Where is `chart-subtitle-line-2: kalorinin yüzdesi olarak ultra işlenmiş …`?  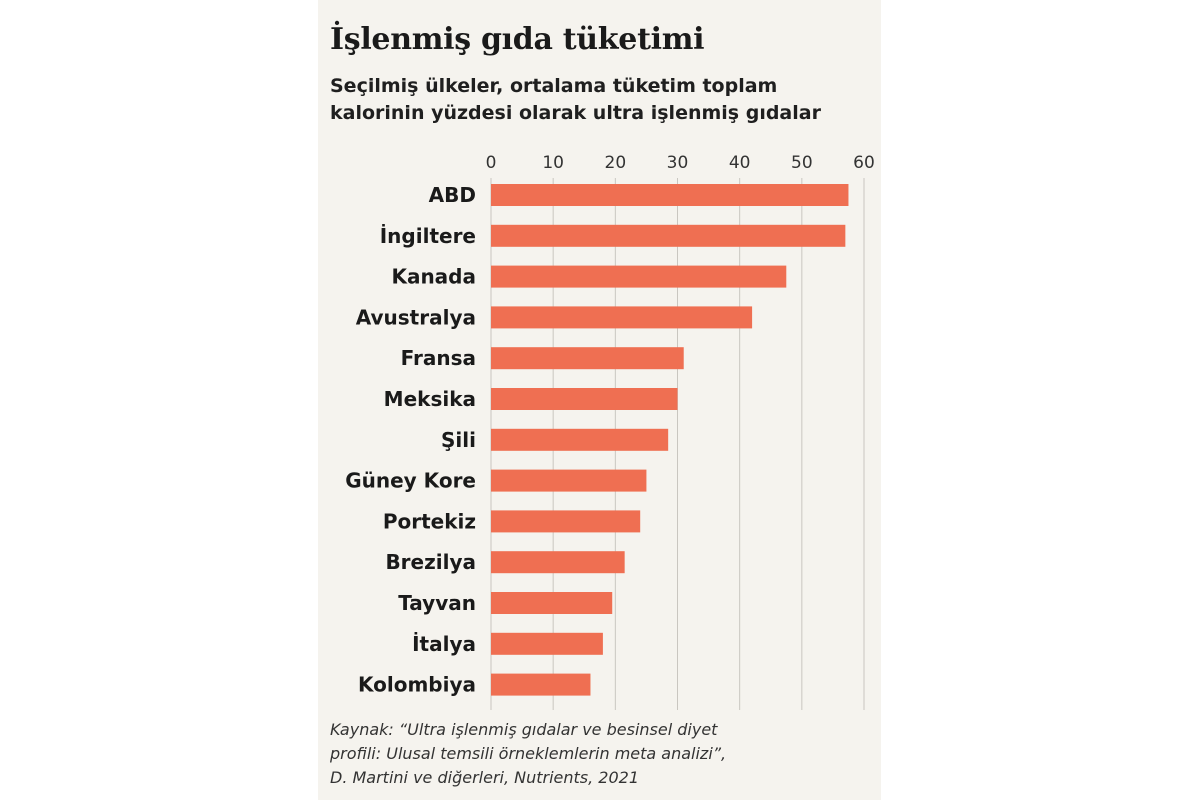 chart-subtitle-line-2: kalorinin yüzdesi olarak ultra işlenmiş … is located at coordinates (575, 113).